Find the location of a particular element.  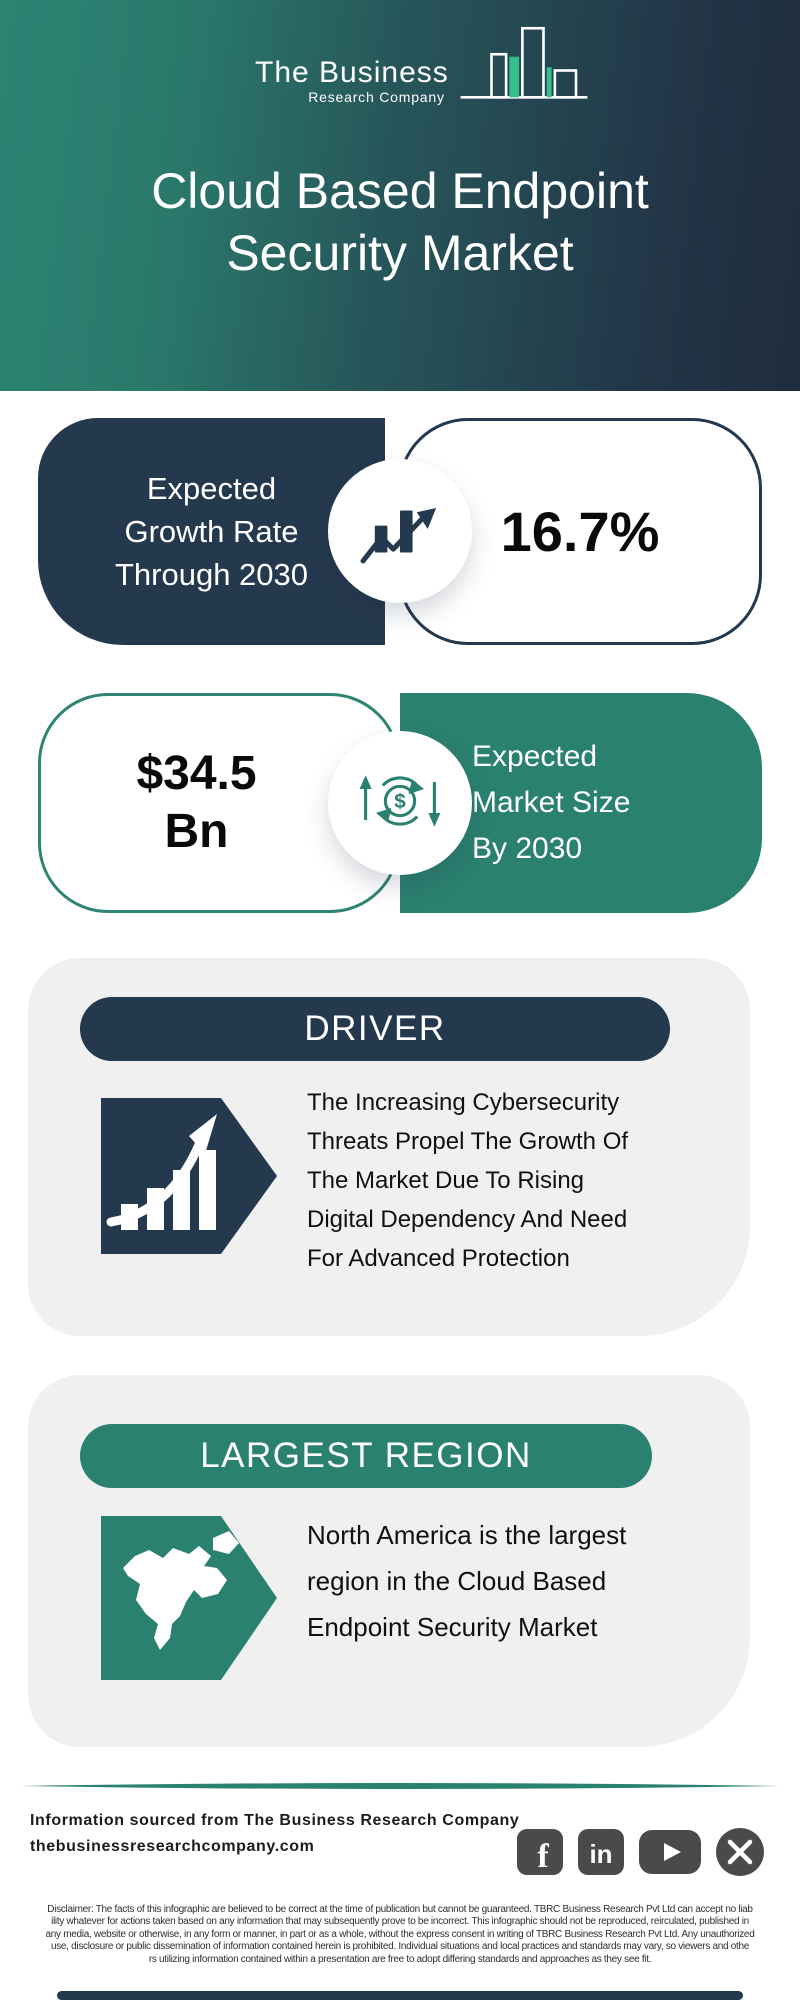

driver-heading-pill: DRIVER is located at coordinates (375, 1029).